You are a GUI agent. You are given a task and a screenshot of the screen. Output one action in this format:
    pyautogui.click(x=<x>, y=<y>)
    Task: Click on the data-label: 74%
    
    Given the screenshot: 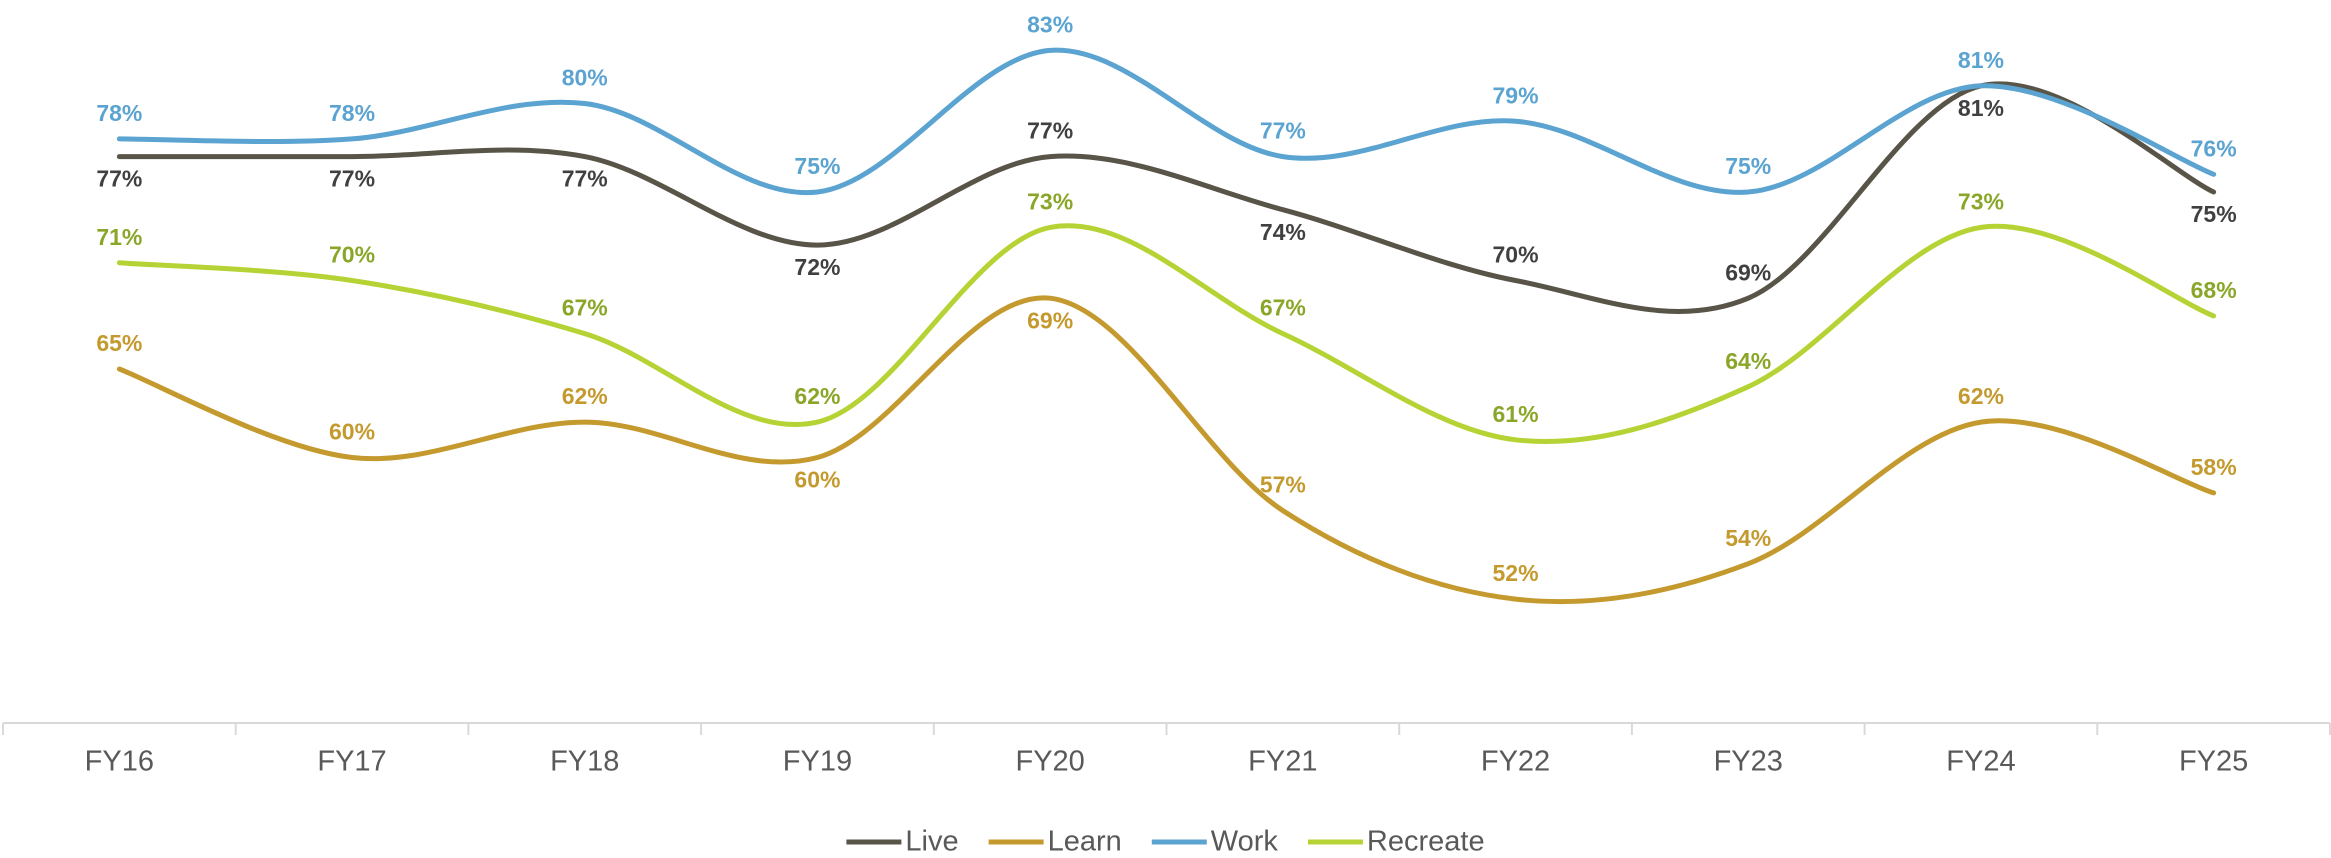 What is the action you would take?
    pyautogui.click(x=1283, y=232)
    